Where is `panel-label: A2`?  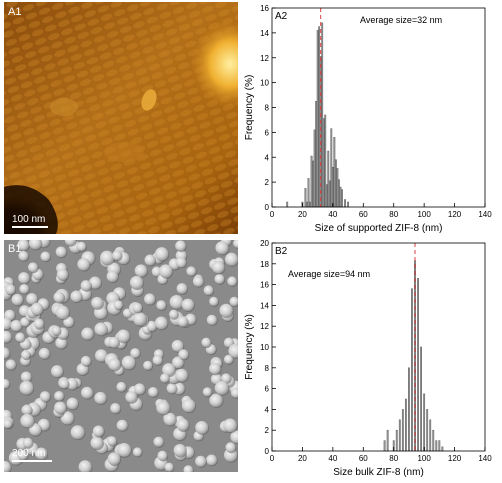
panel-label: A2 is located at coordinates (281, 16).